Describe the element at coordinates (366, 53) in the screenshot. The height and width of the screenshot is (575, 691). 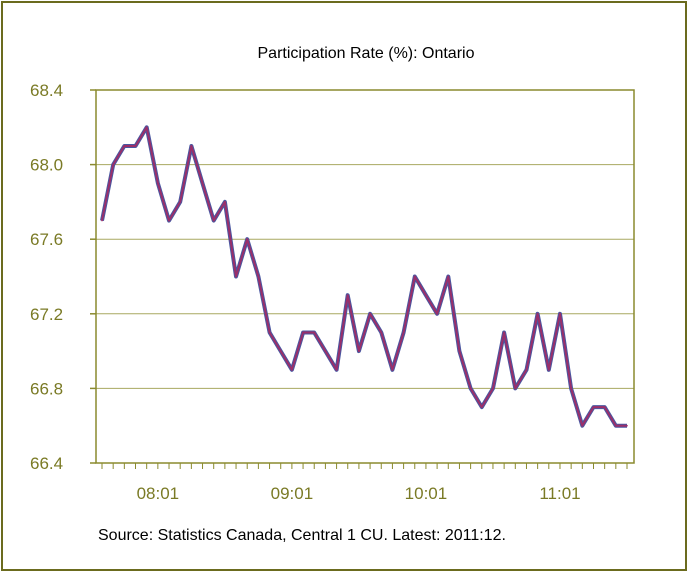
I see `chart-title: Participation Rate (%): Ontario` at that location.